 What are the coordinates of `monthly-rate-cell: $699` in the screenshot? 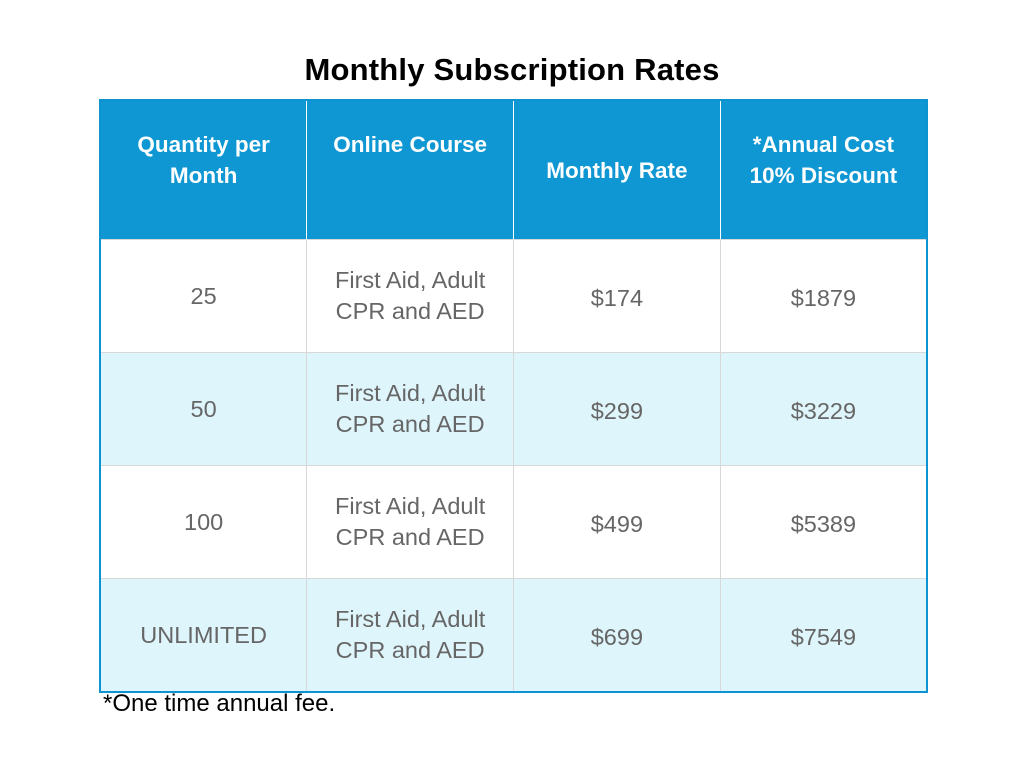 It's located at (617, 635).